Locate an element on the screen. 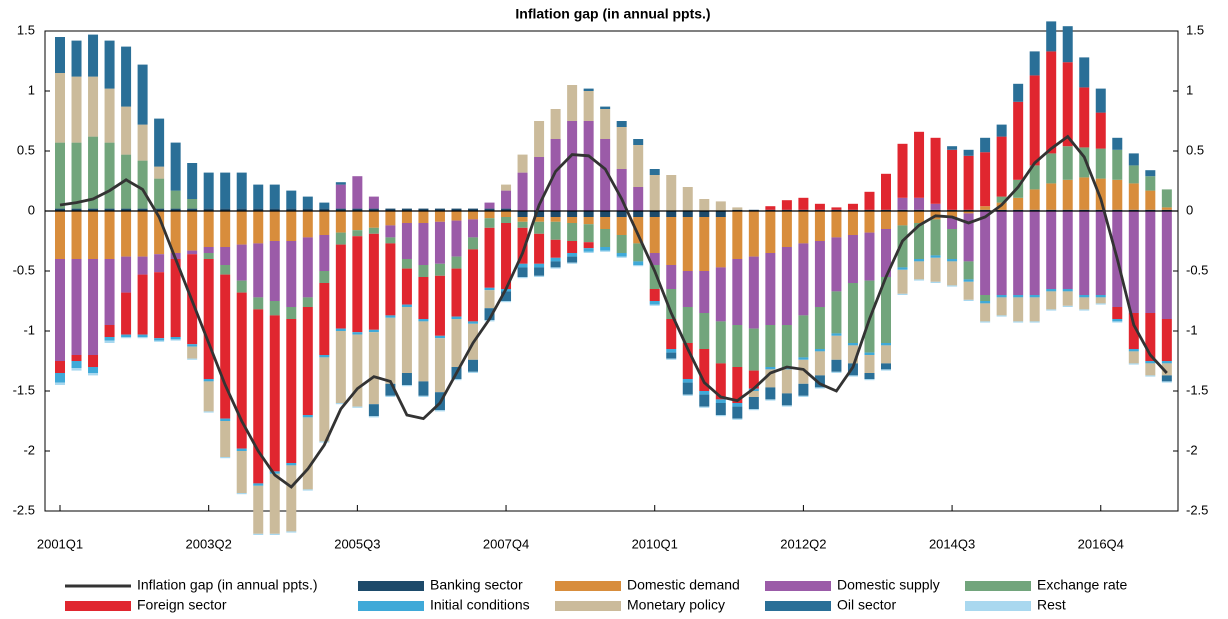  legend-label: Banking sector is located at coordinates (476, 585).